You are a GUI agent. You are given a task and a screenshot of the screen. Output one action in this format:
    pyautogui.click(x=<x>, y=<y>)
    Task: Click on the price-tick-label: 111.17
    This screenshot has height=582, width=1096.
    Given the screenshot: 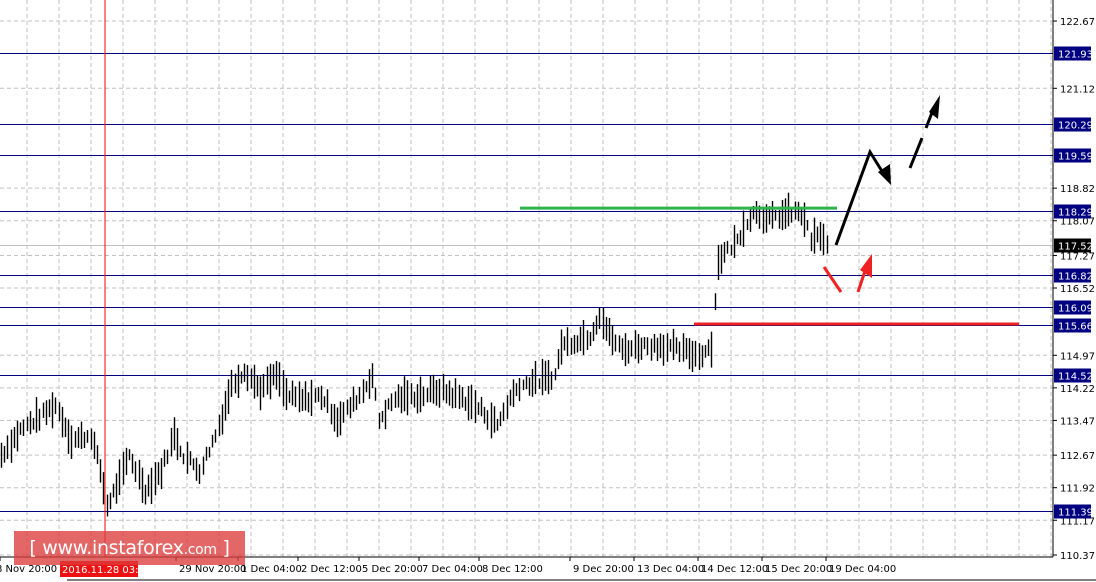 What is the action you would take?
    pyautogui.click(x=1077, y=521)
    